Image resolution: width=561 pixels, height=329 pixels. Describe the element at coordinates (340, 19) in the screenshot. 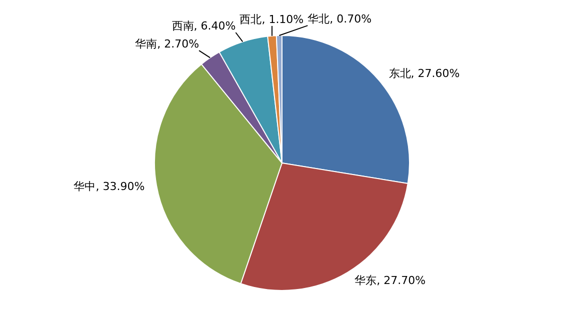

I see `slice-label: 华北, 0.70%` at that location.